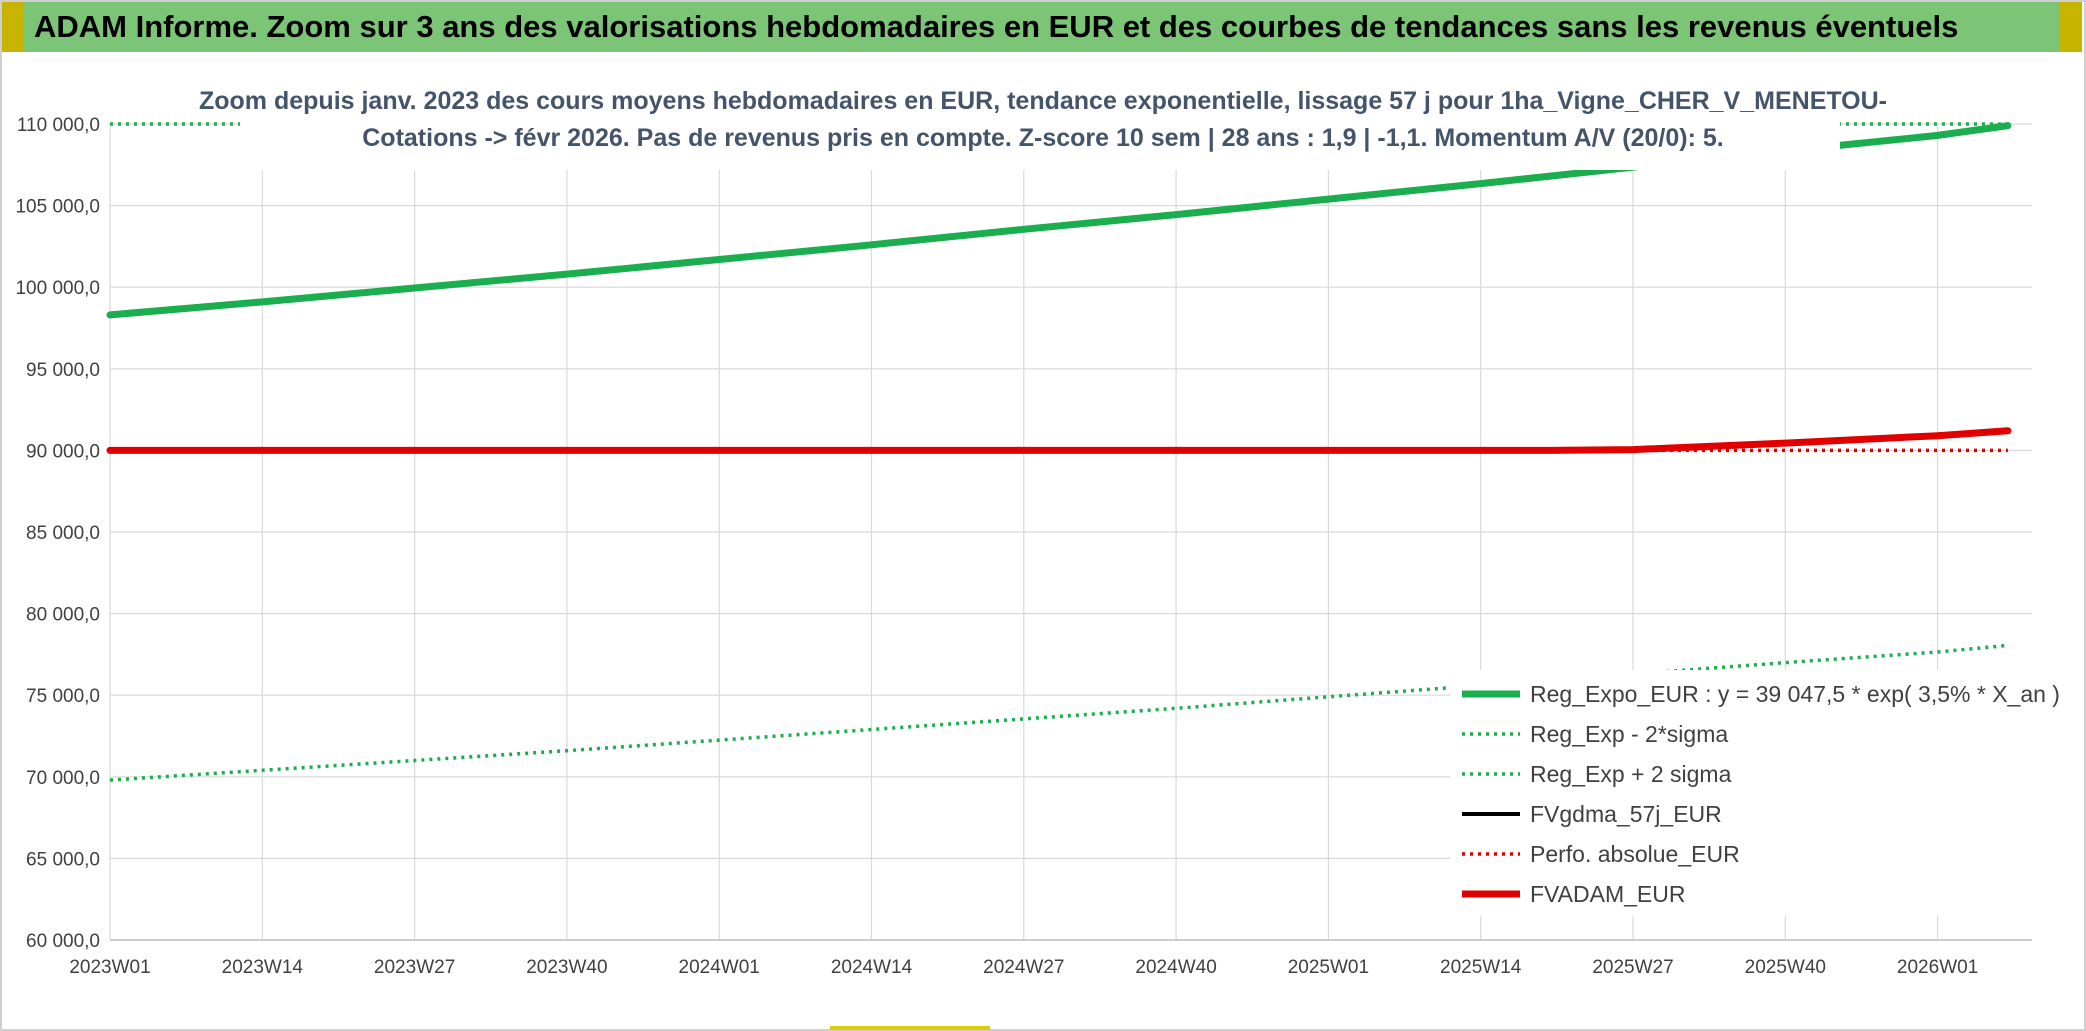 This screenshot has width=2086, height=1031. I want to click on x-tick-label: 2024W14, so click(872, 967).